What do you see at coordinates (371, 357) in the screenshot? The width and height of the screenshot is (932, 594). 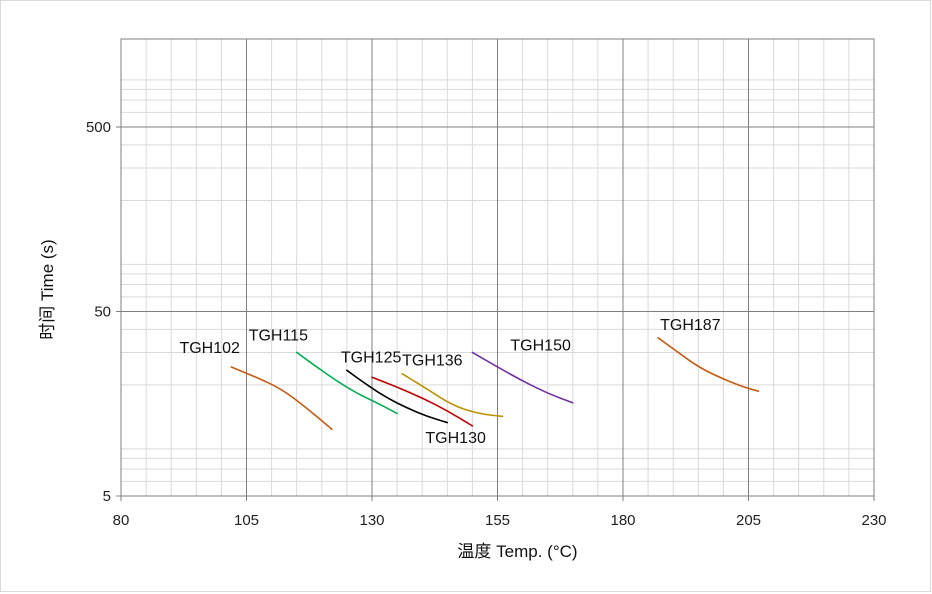 I see `series-label-tgh125: TGH125` at bounding box center [371, 357].